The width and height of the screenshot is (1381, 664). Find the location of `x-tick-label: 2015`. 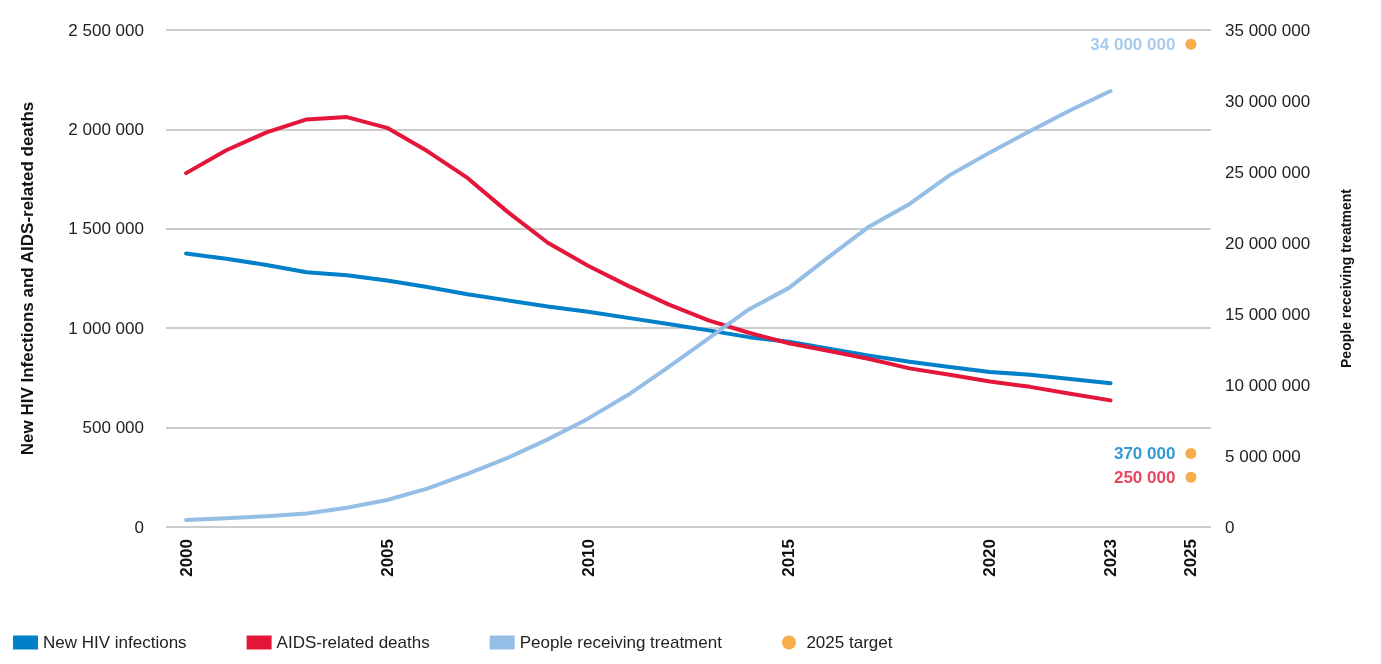

x-tick-label: 2015 is located at coordinates (789, 558).